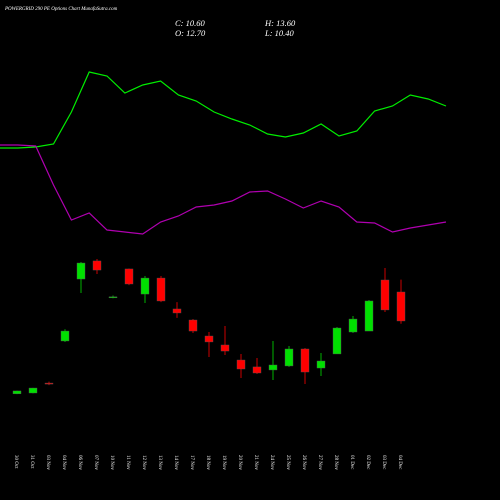 The width and height of the screenshot is (500, 500). Describe the element at coordinates (127, 462) in the screenshot. I see `x-tick-label: 11 Nov` at that location.